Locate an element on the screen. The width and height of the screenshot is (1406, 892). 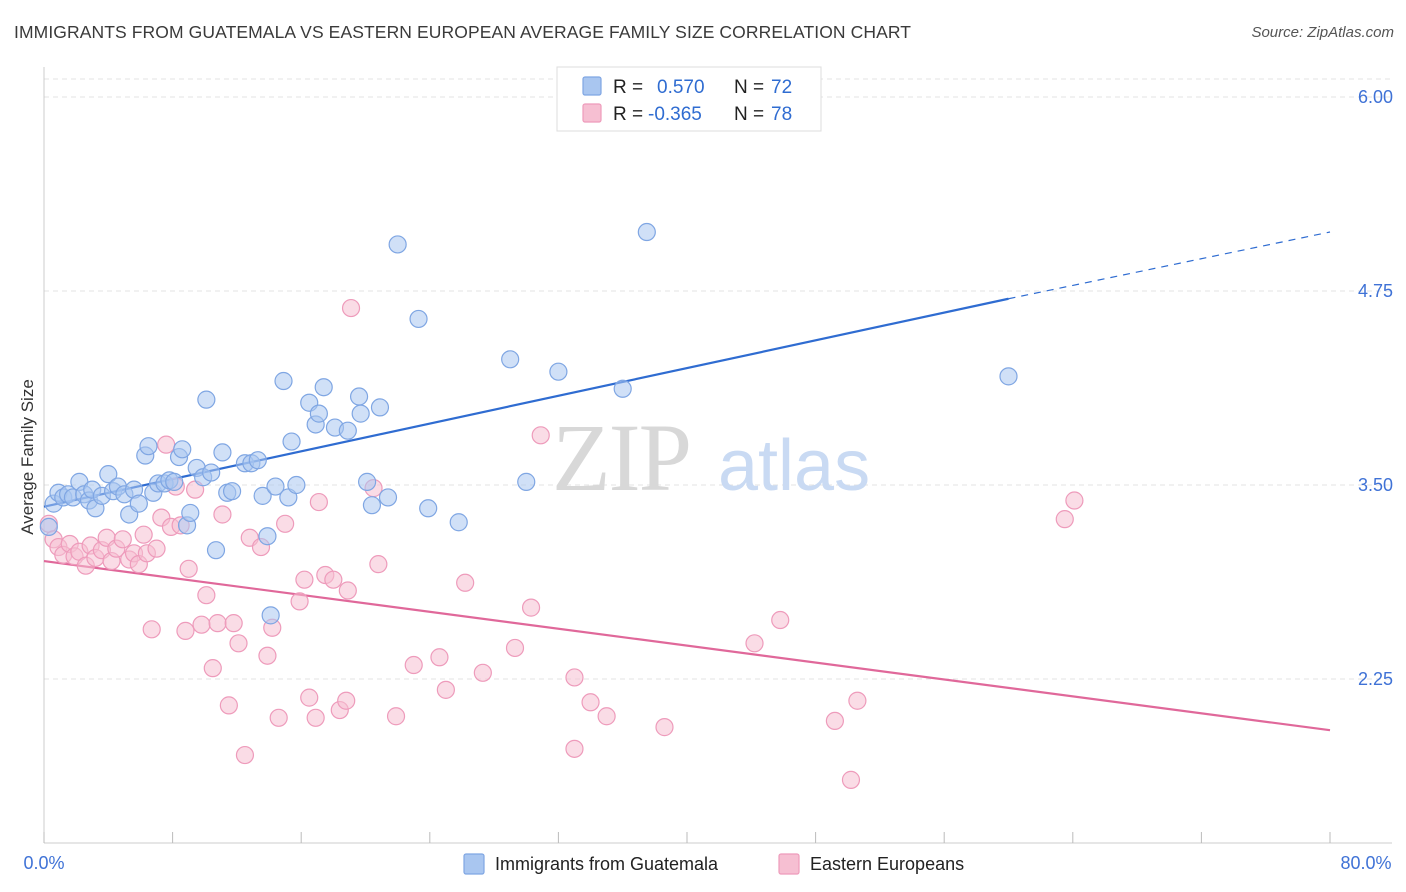
legend-label-eastern-europeans: Eastern Europeans is located at coordinates (887, 864).